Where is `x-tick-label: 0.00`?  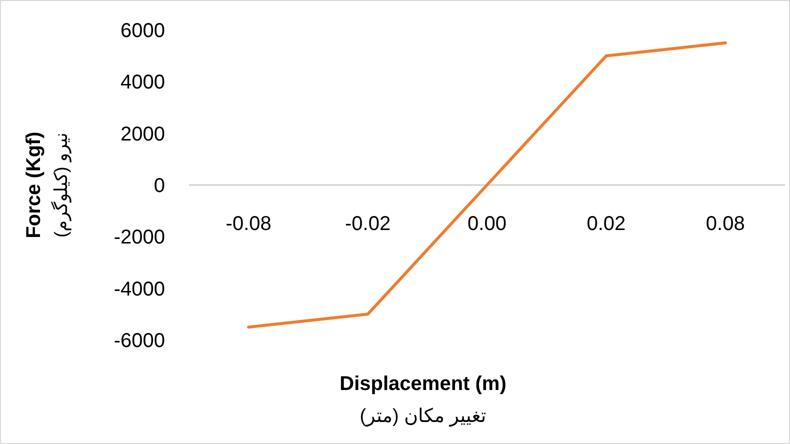
x-tick-label: 0.00 is located at coordinates (487, 224).